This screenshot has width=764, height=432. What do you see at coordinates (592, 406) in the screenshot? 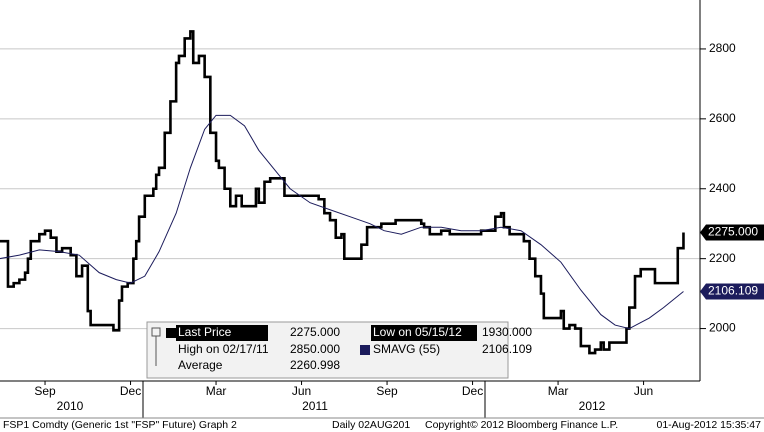
I see `year-label: 2012` at bounding box center [592, 406].